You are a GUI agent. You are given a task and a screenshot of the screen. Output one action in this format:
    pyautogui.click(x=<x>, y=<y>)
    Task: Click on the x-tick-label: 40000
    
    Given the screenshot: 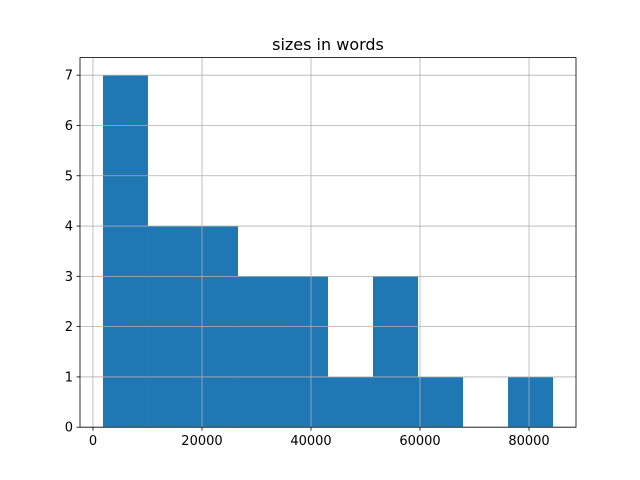 What is the action you would take?
    pyautogui.click(x=310, y=441)
    